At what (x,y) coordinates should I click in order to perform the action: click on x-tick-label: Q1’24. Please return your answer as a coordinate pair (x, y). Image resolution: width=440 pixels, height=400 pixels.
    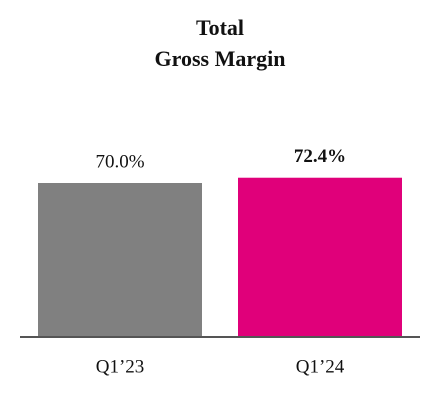
    Looking at the image, I should click on (320, 366).